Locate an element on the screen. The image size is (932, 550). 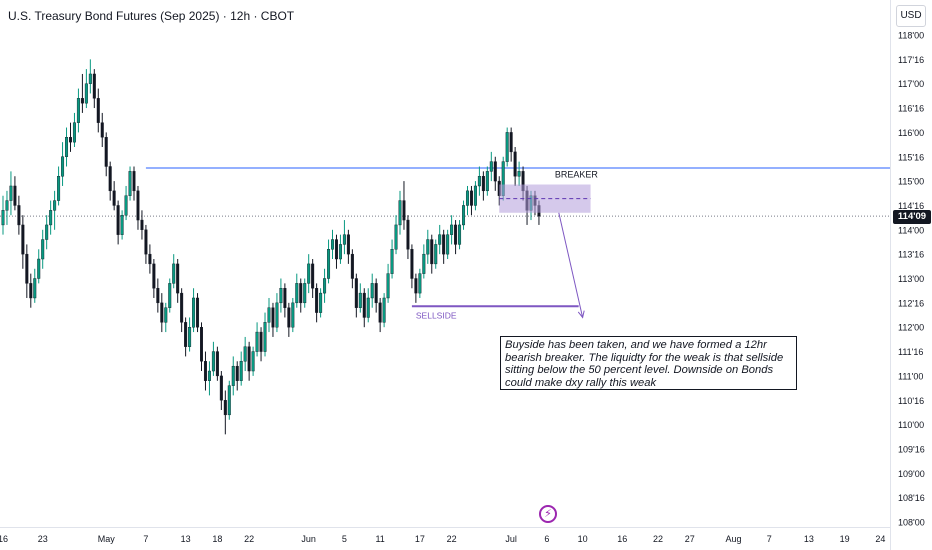
currency-button: USD is located at coordinates (911, 16).